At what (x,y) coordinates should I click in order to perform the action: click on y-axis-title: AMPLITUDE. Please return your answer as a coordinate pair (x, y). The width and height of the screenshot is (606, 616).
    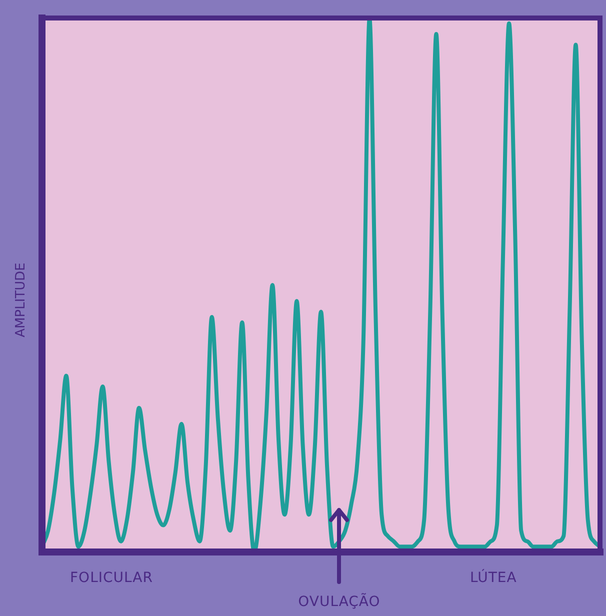
    Looking at the image, I should click on (21, 300).